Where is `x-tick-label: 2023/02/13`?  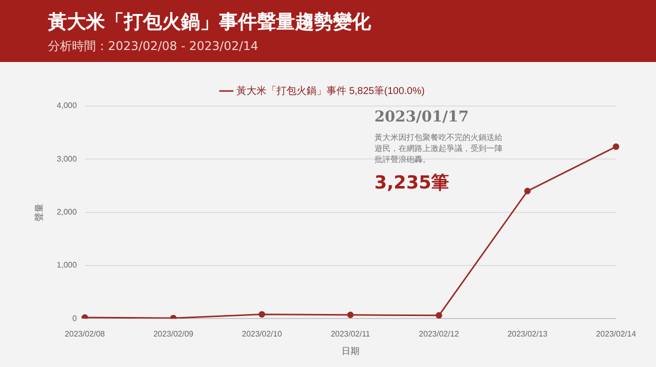
x-tick-label: 2023/02/13 is located at coordinates (527, 334).